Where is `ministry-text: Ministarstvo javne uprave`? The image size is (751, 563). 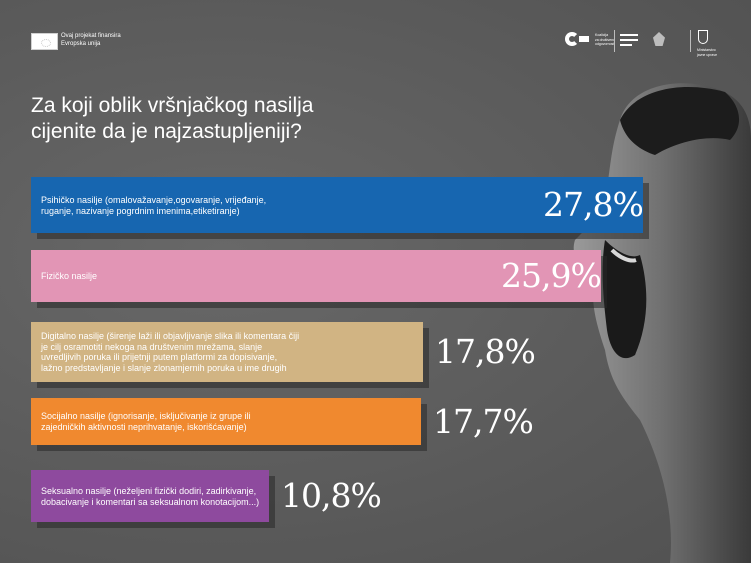
ministry-text: Ministarstvo javne uprave is located at coordinates (707, 52).